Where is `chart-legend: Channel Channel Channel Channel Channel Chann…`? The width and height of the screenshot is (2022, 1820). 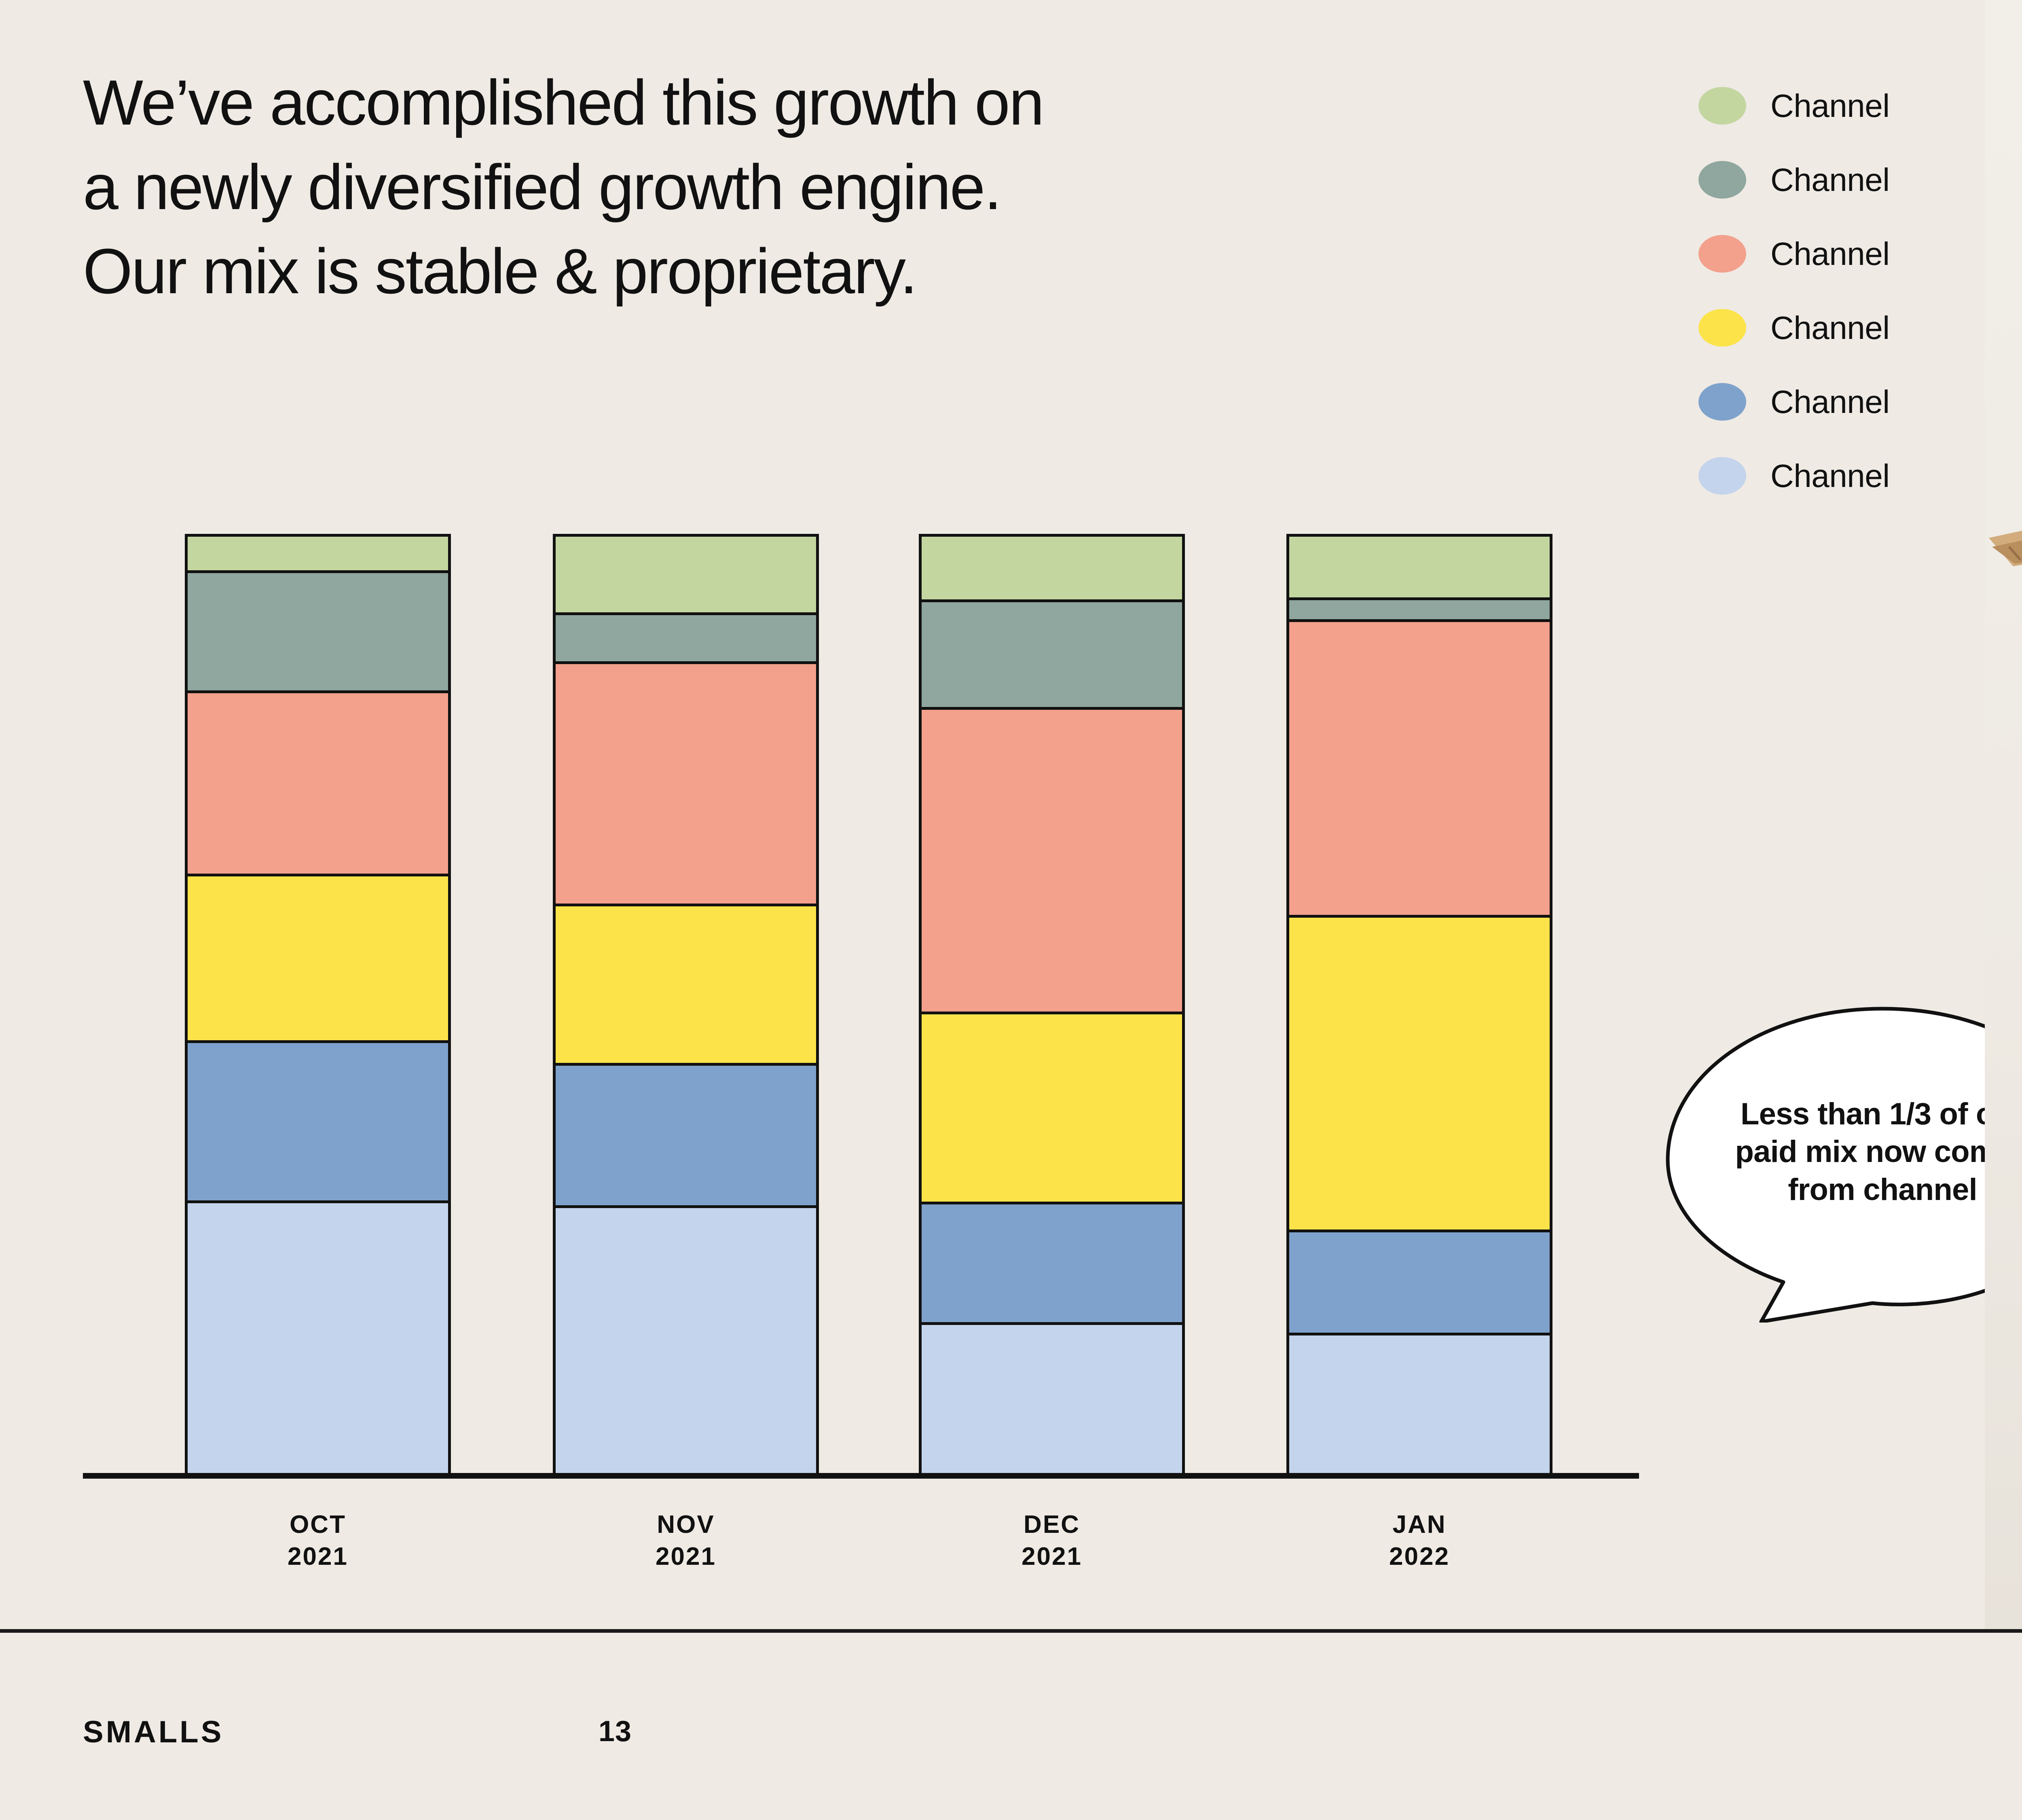 chart-legend: Channel Channel Channel Channel Channel Chann… is located at coordinates (1852, 291).